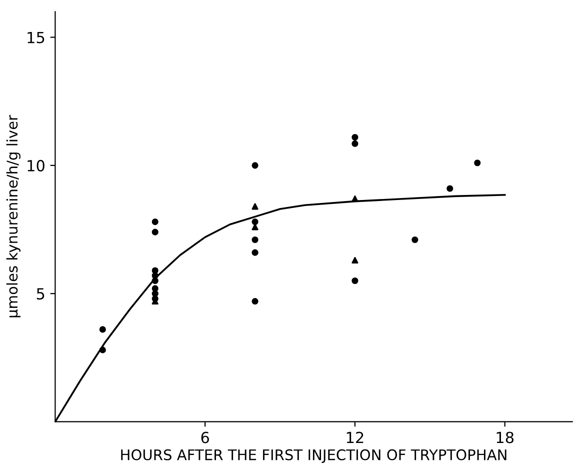 The height and width of the screenshot is (466, 581). What do you see at coordinates (355, 438) in the screenshot?
I see `x-tick-label: 12` at bounding box center [355, 438].